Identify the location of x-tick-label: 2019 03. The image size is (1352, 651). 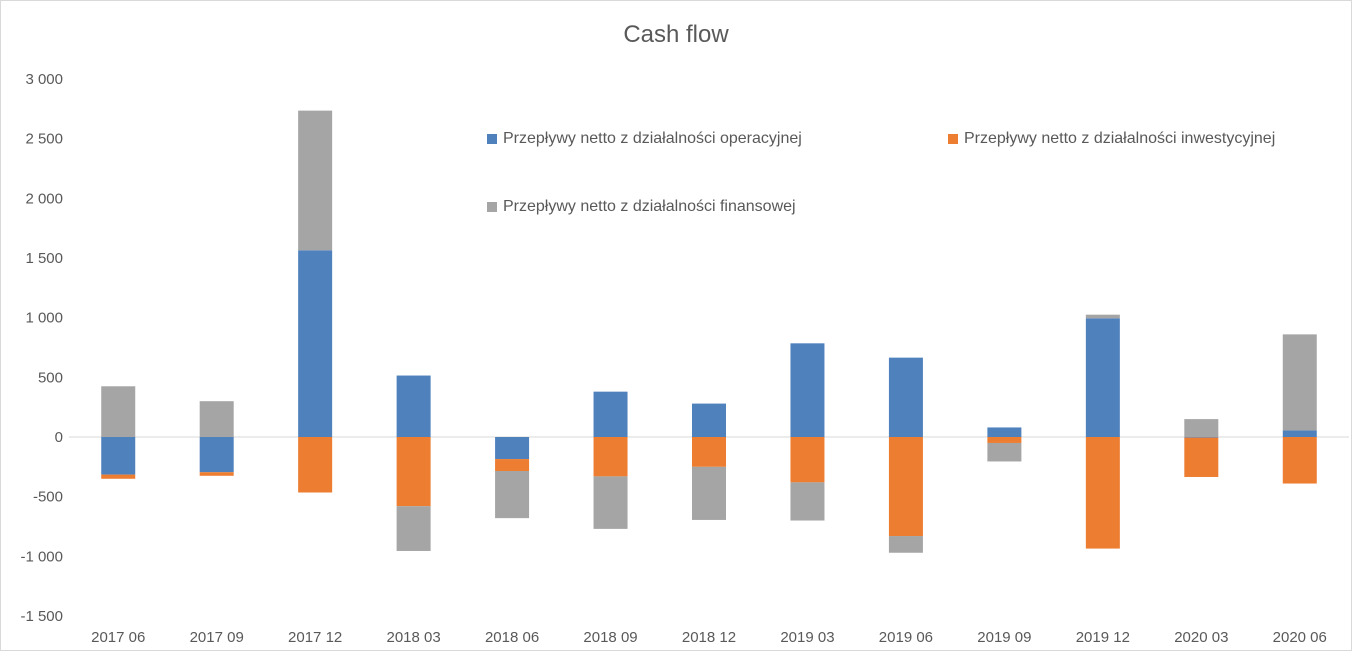
(807, 637).